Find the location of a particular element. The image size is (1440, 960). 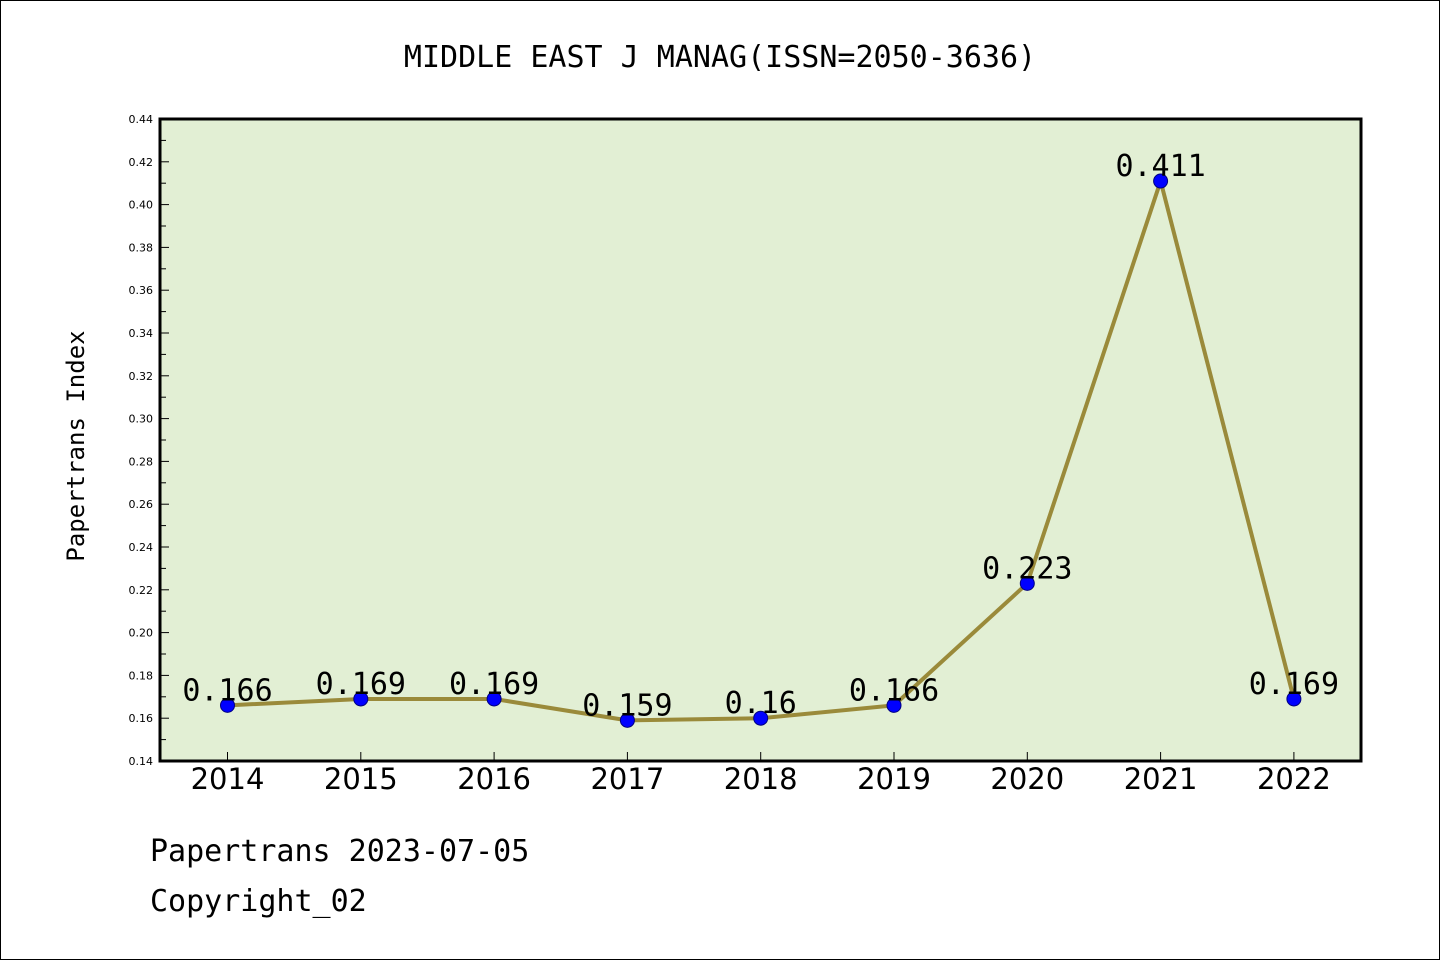

y-tick-label: 0.38 is located at coordinates (141, 247).